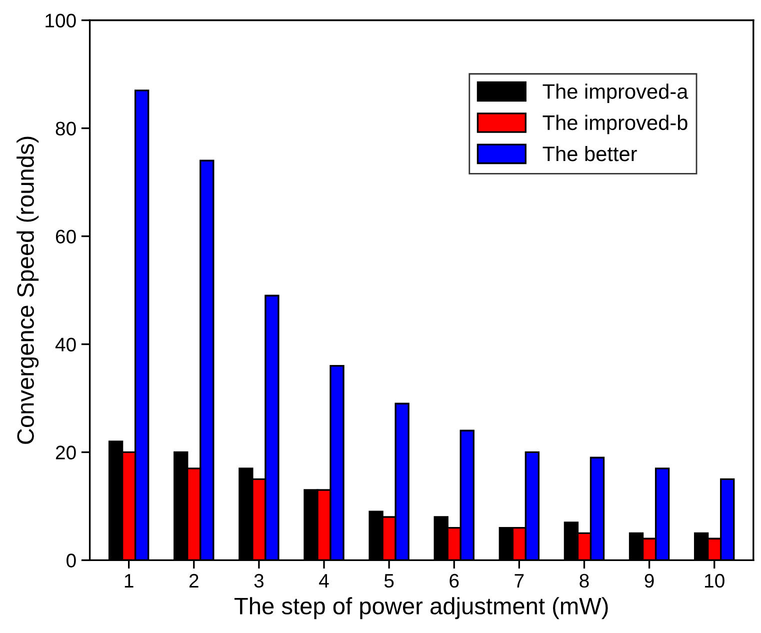 The height and width of the screenshot is (633, 761). What do you see at coordinates (71, 561) in the screenshot?
I see `y-tick-label: 0` at bounding box center [71, 561].